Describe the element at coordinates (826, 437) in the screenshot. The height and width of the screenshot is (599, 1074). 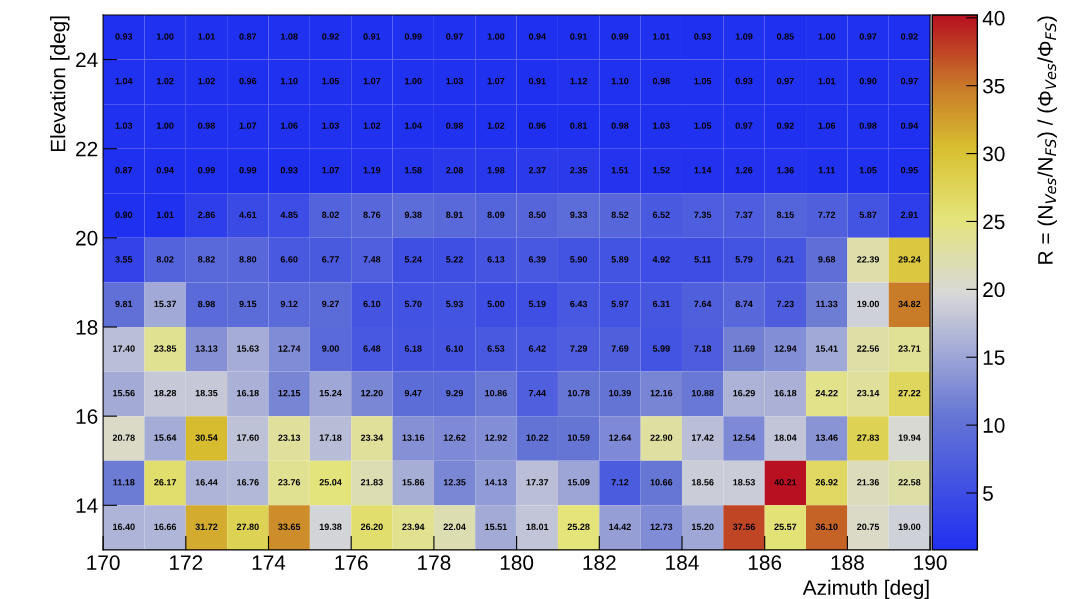
I see `data-label: 13.46` at that location.